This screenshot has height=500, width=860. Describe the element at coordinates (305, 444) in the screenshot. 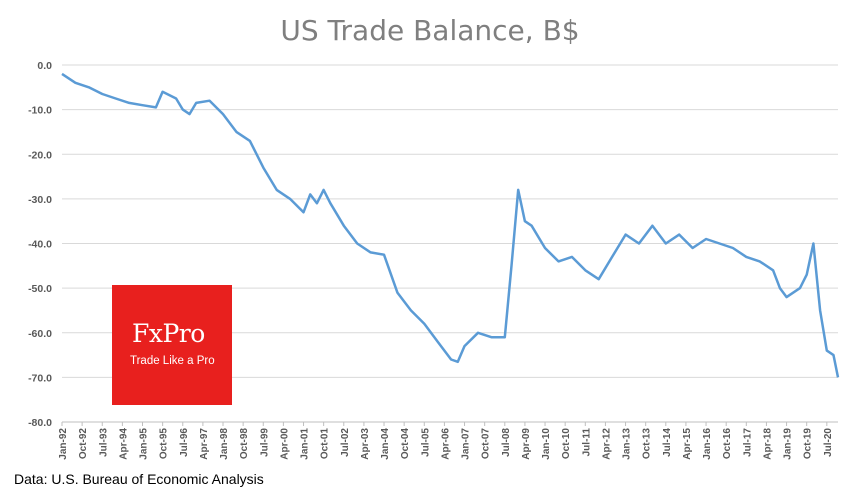

I see `x-tick-label: Jan-01` at that location.